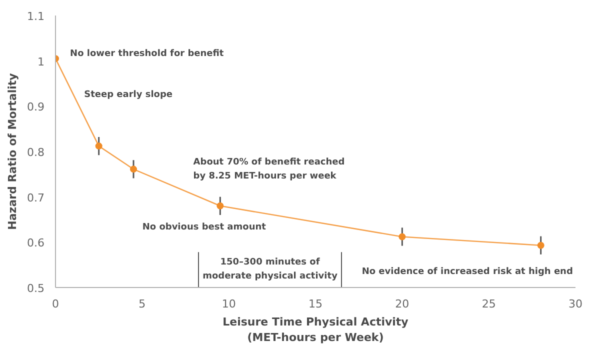  Describe the element at coordinates (575, 304) in the screenshot. I see `x-tick-label: 30` at that location.